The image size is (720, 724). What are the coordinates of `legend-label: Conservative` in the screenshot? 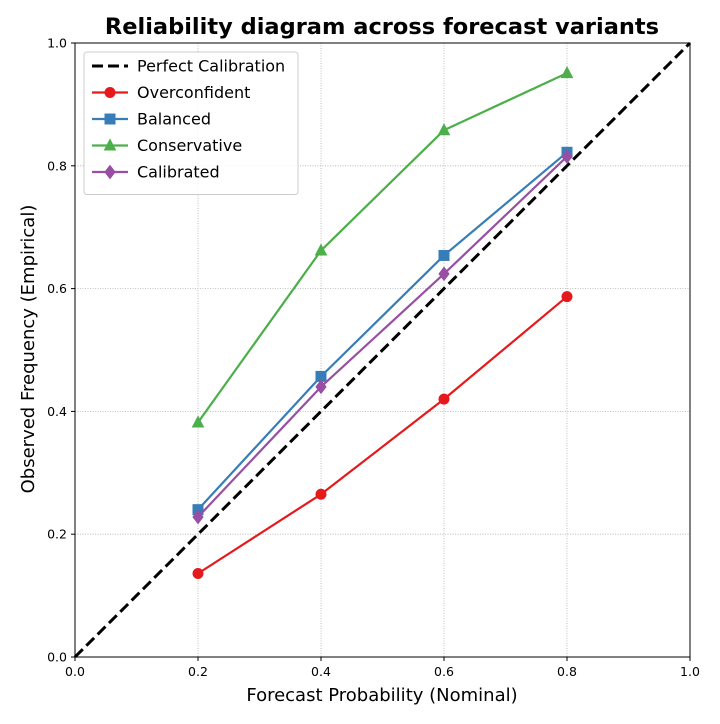 It's located at (189, 145).